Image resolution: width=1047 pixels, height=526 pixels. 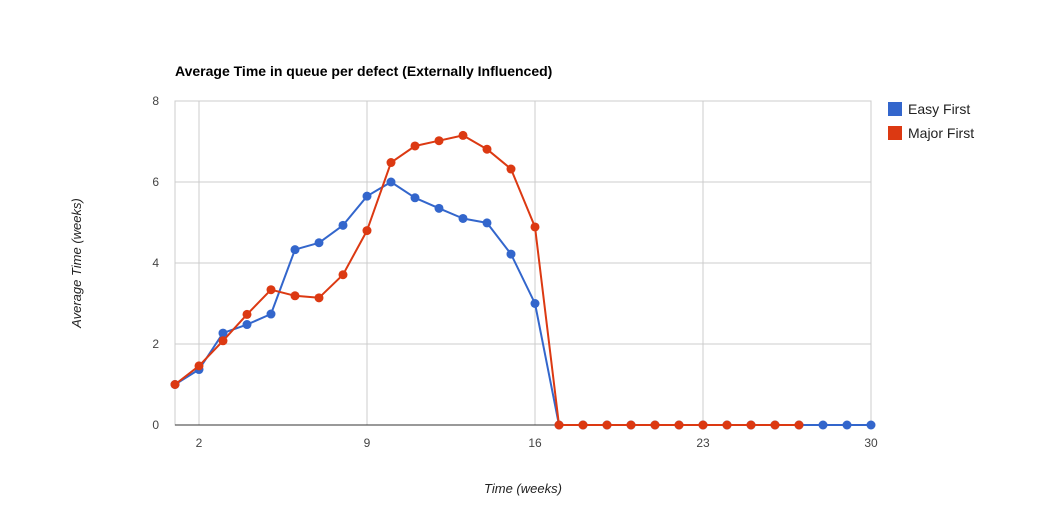 I want to click on legend-label: Easy First, so click(x=939, y=109).